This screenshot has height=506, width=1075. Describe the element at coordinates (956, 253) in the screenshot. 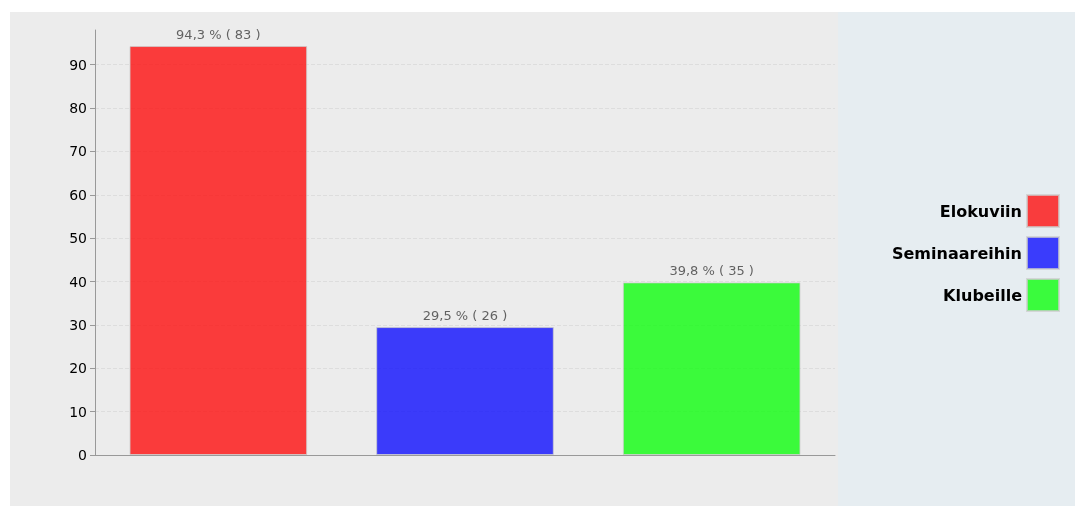

I see `legend-label: Seminaareihin` at that location.